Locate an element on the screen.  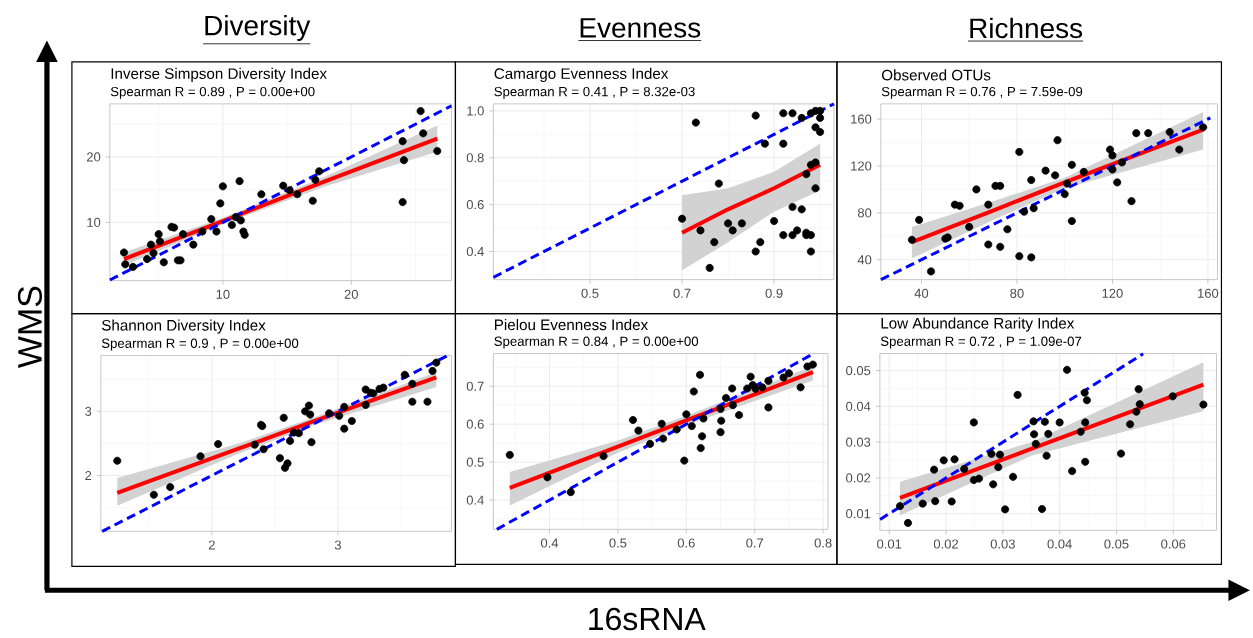
chart-title: Inverse Simpson Diversity Index is located at coordinates (219, 74).